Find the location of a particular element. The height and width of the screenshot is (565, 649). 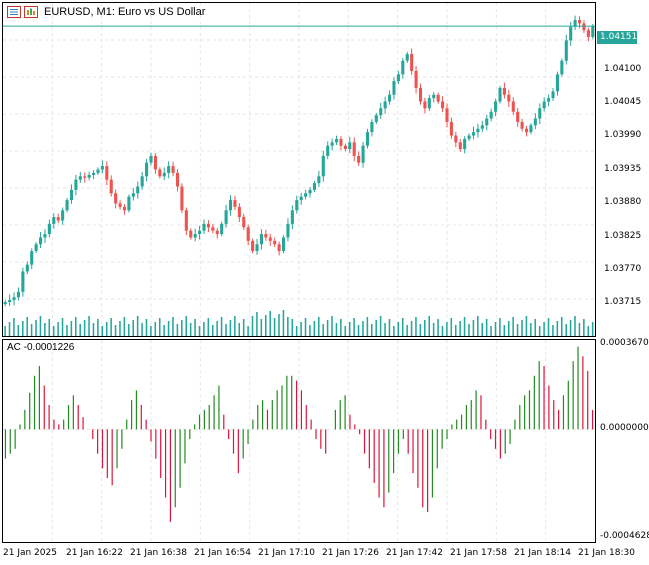

indicator-tick: 0.0000000 is located at coordinates (624, 428).